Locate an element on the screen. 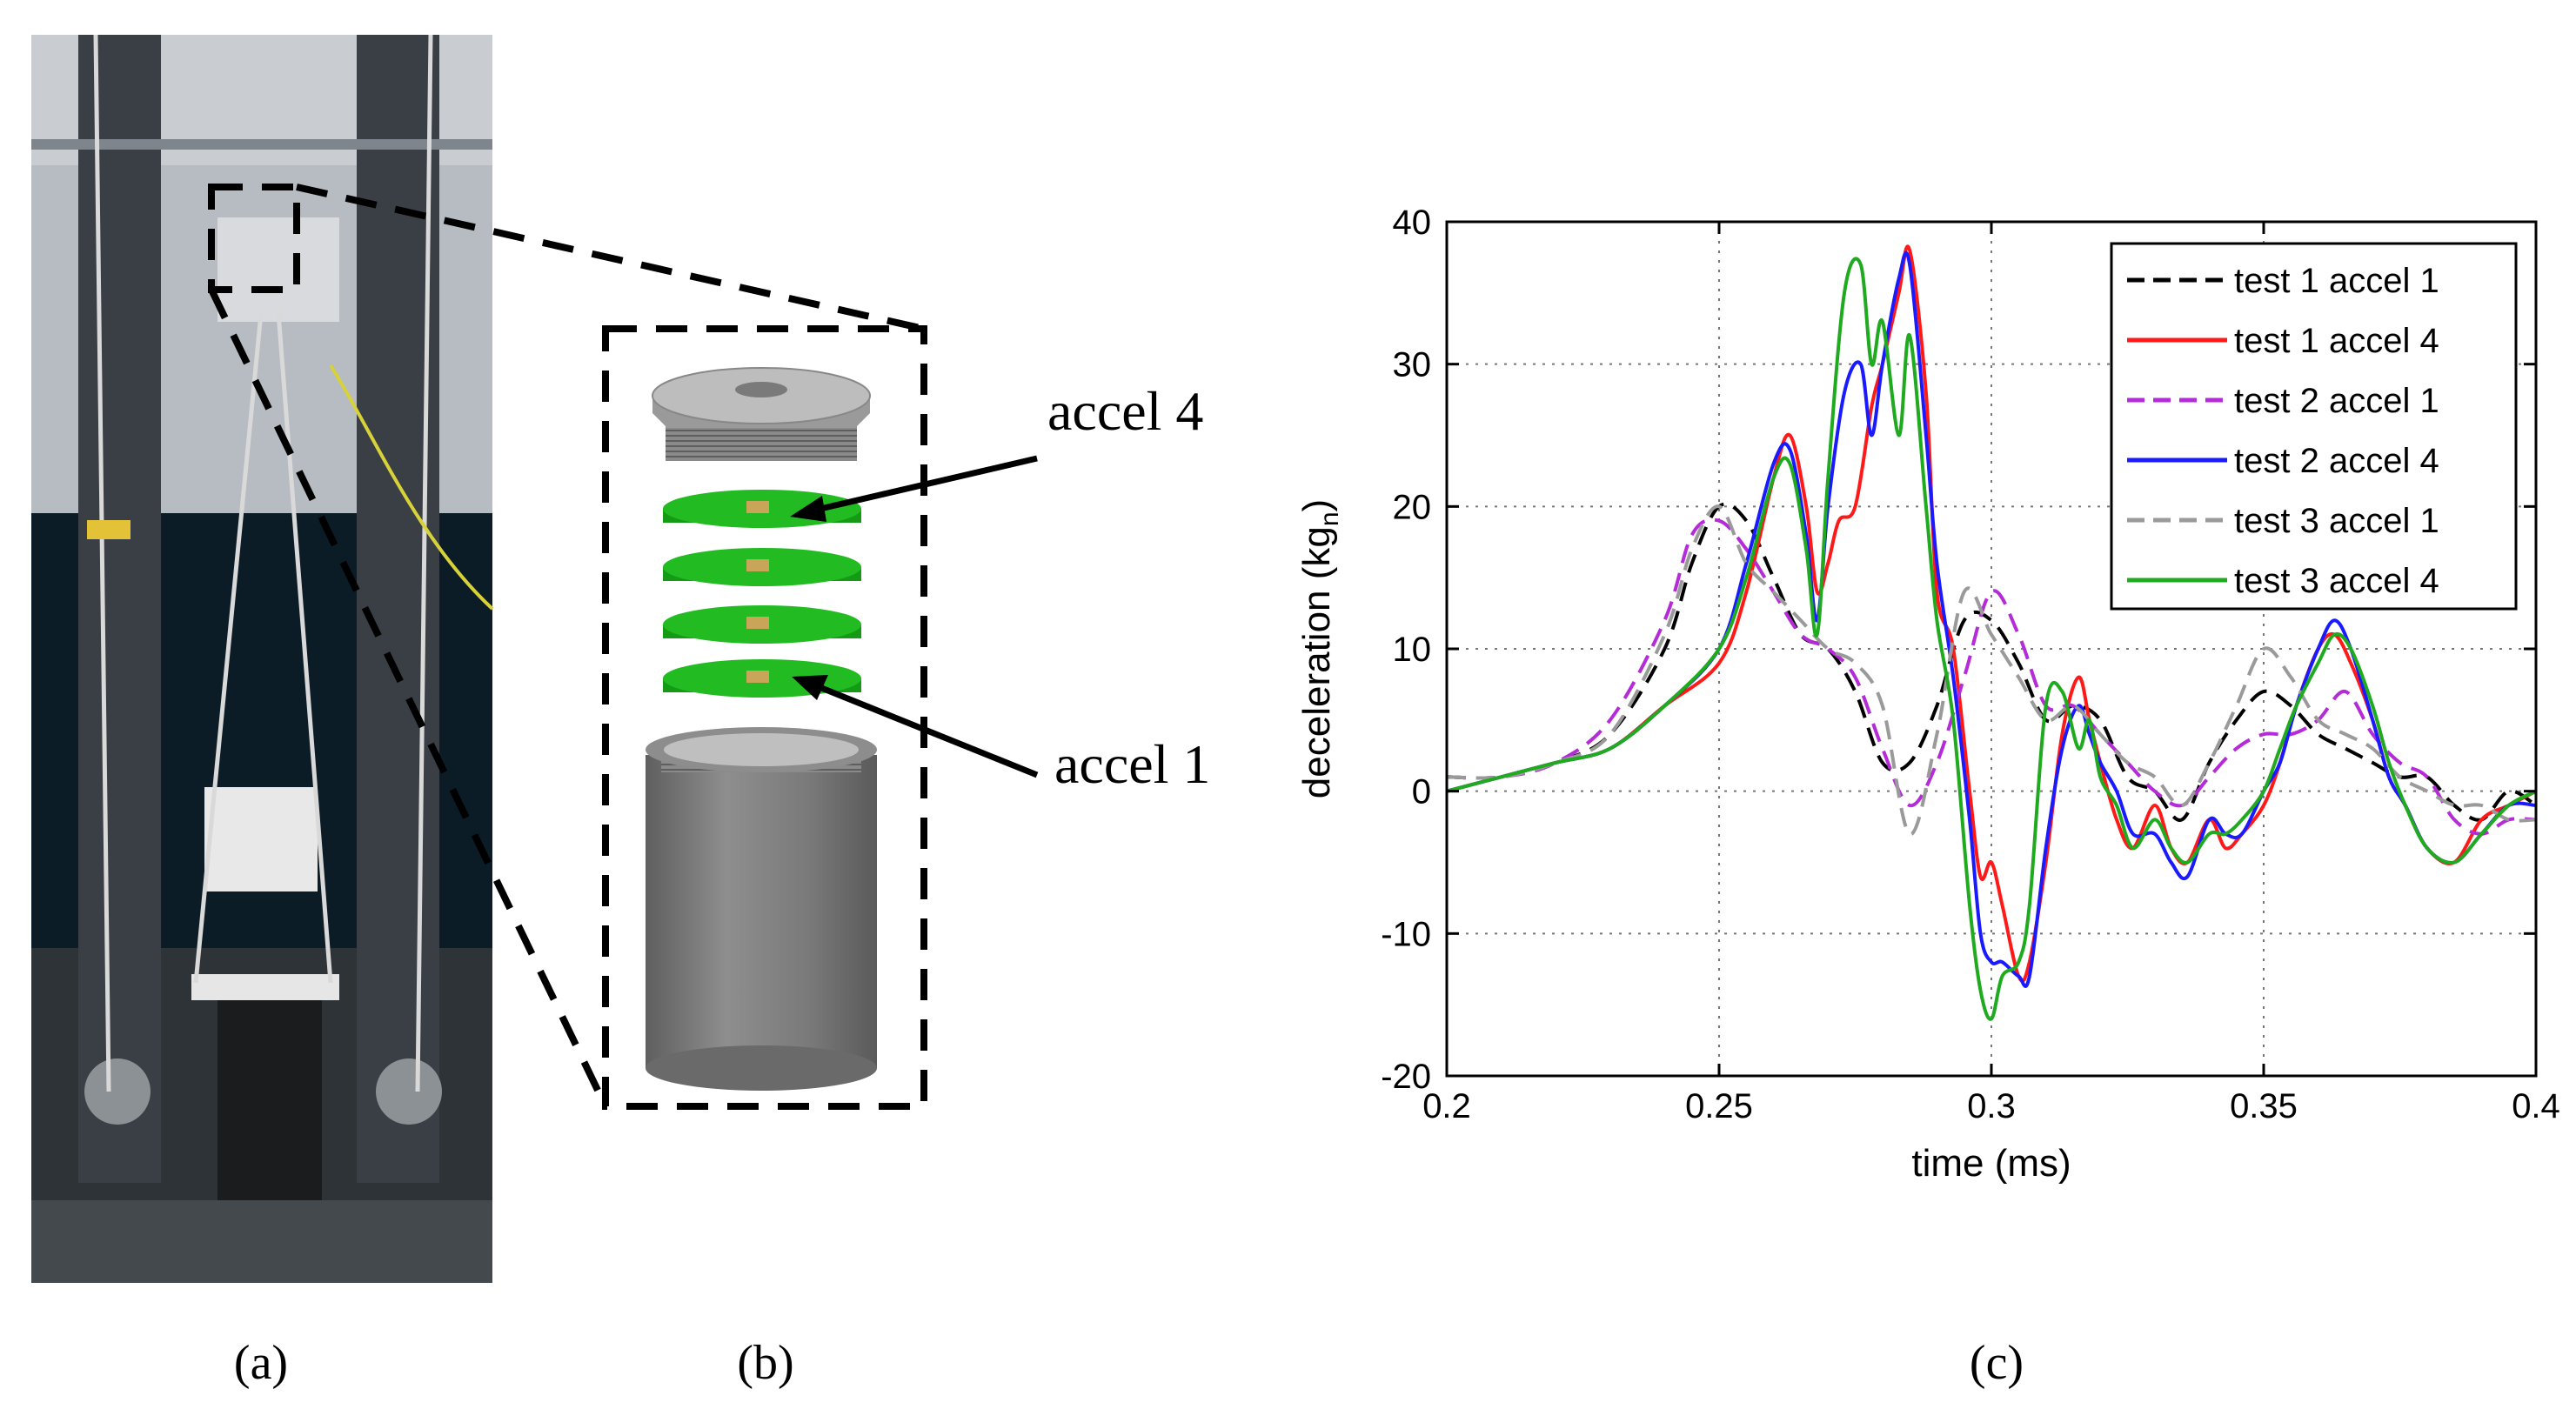 This screenshot has height=1409, width=2576. y-tick-label: 40 is located at coordinates (1412, 223).